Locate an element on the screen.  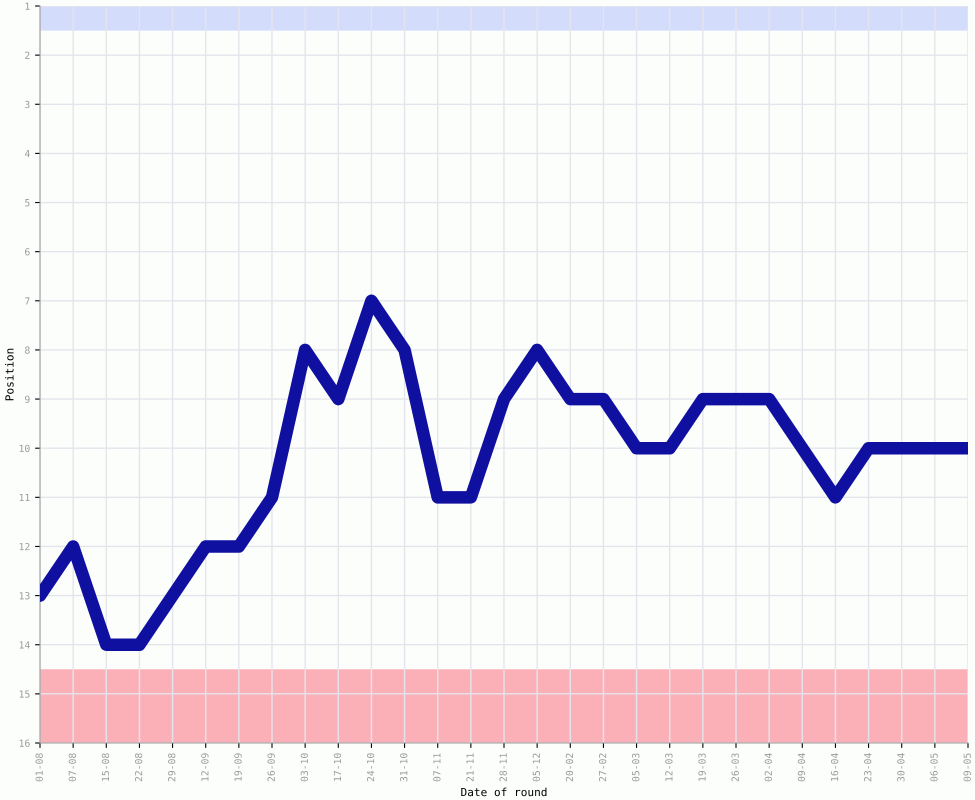
y-tick-label: 2 is located at coordinates (27, 55).